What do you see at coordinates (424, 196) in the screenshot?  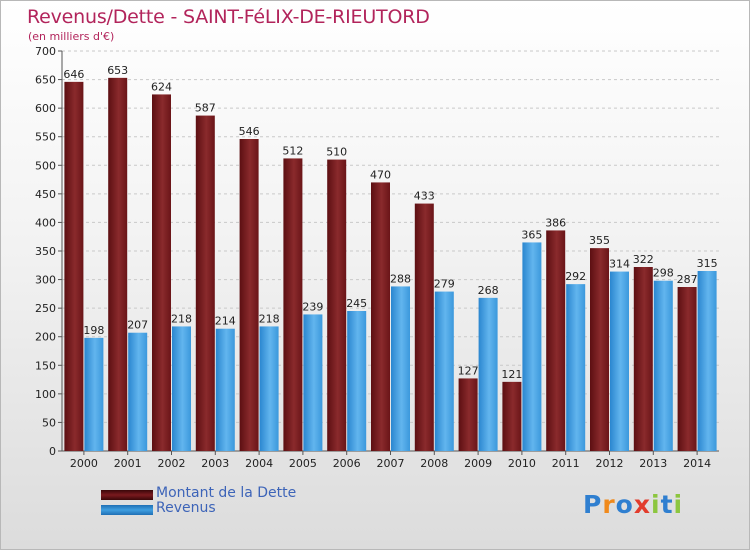 I see `data-label-dette: 433` at bounding box center [424, 196].